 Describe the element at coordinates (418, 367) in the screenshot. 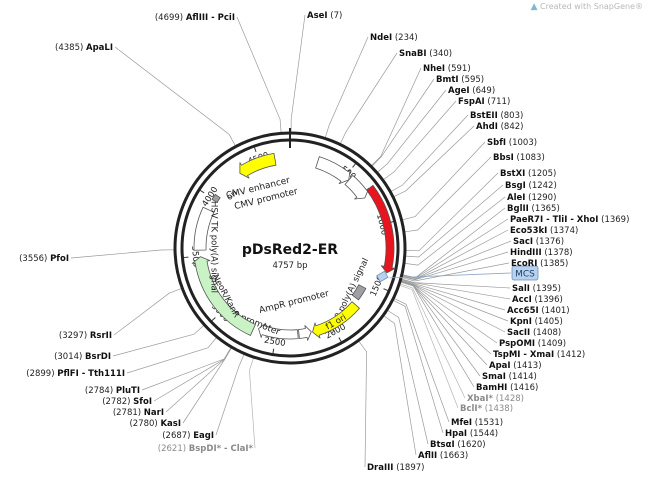

I see `leader-hpai` at that location.